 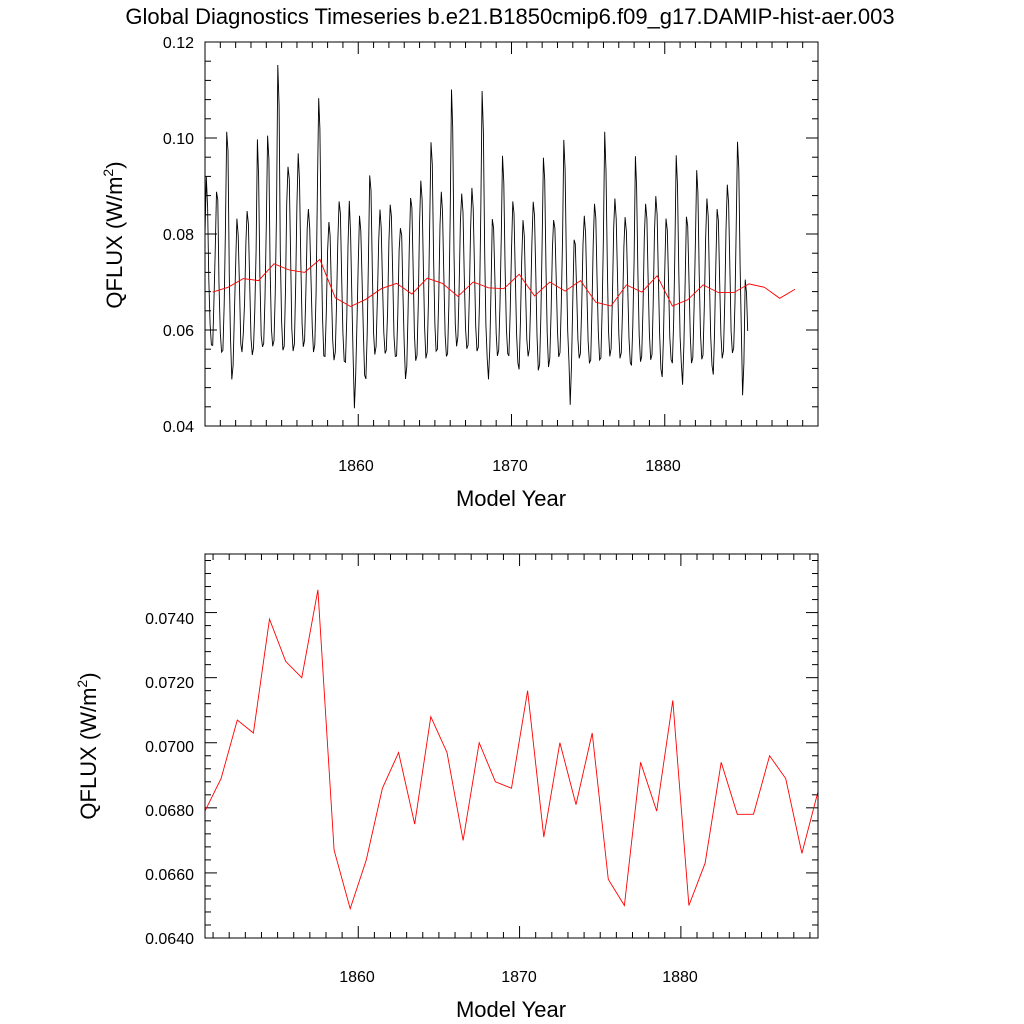 I want to click on top-x-tick-labels: 1860 1870 1880, so click(x=509, y=466).